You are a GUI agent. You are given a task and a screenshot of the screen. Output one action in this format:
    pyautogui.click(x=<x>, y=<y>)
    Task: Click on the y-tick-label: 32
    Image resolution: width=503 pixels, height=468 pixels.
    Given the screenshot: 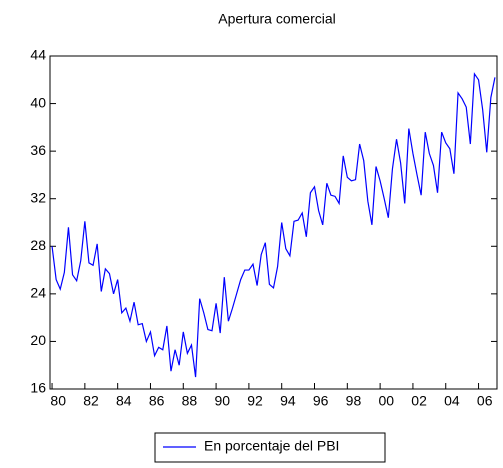 What is the action you would take?
    pyautogui.click(x=38, y=197)
    